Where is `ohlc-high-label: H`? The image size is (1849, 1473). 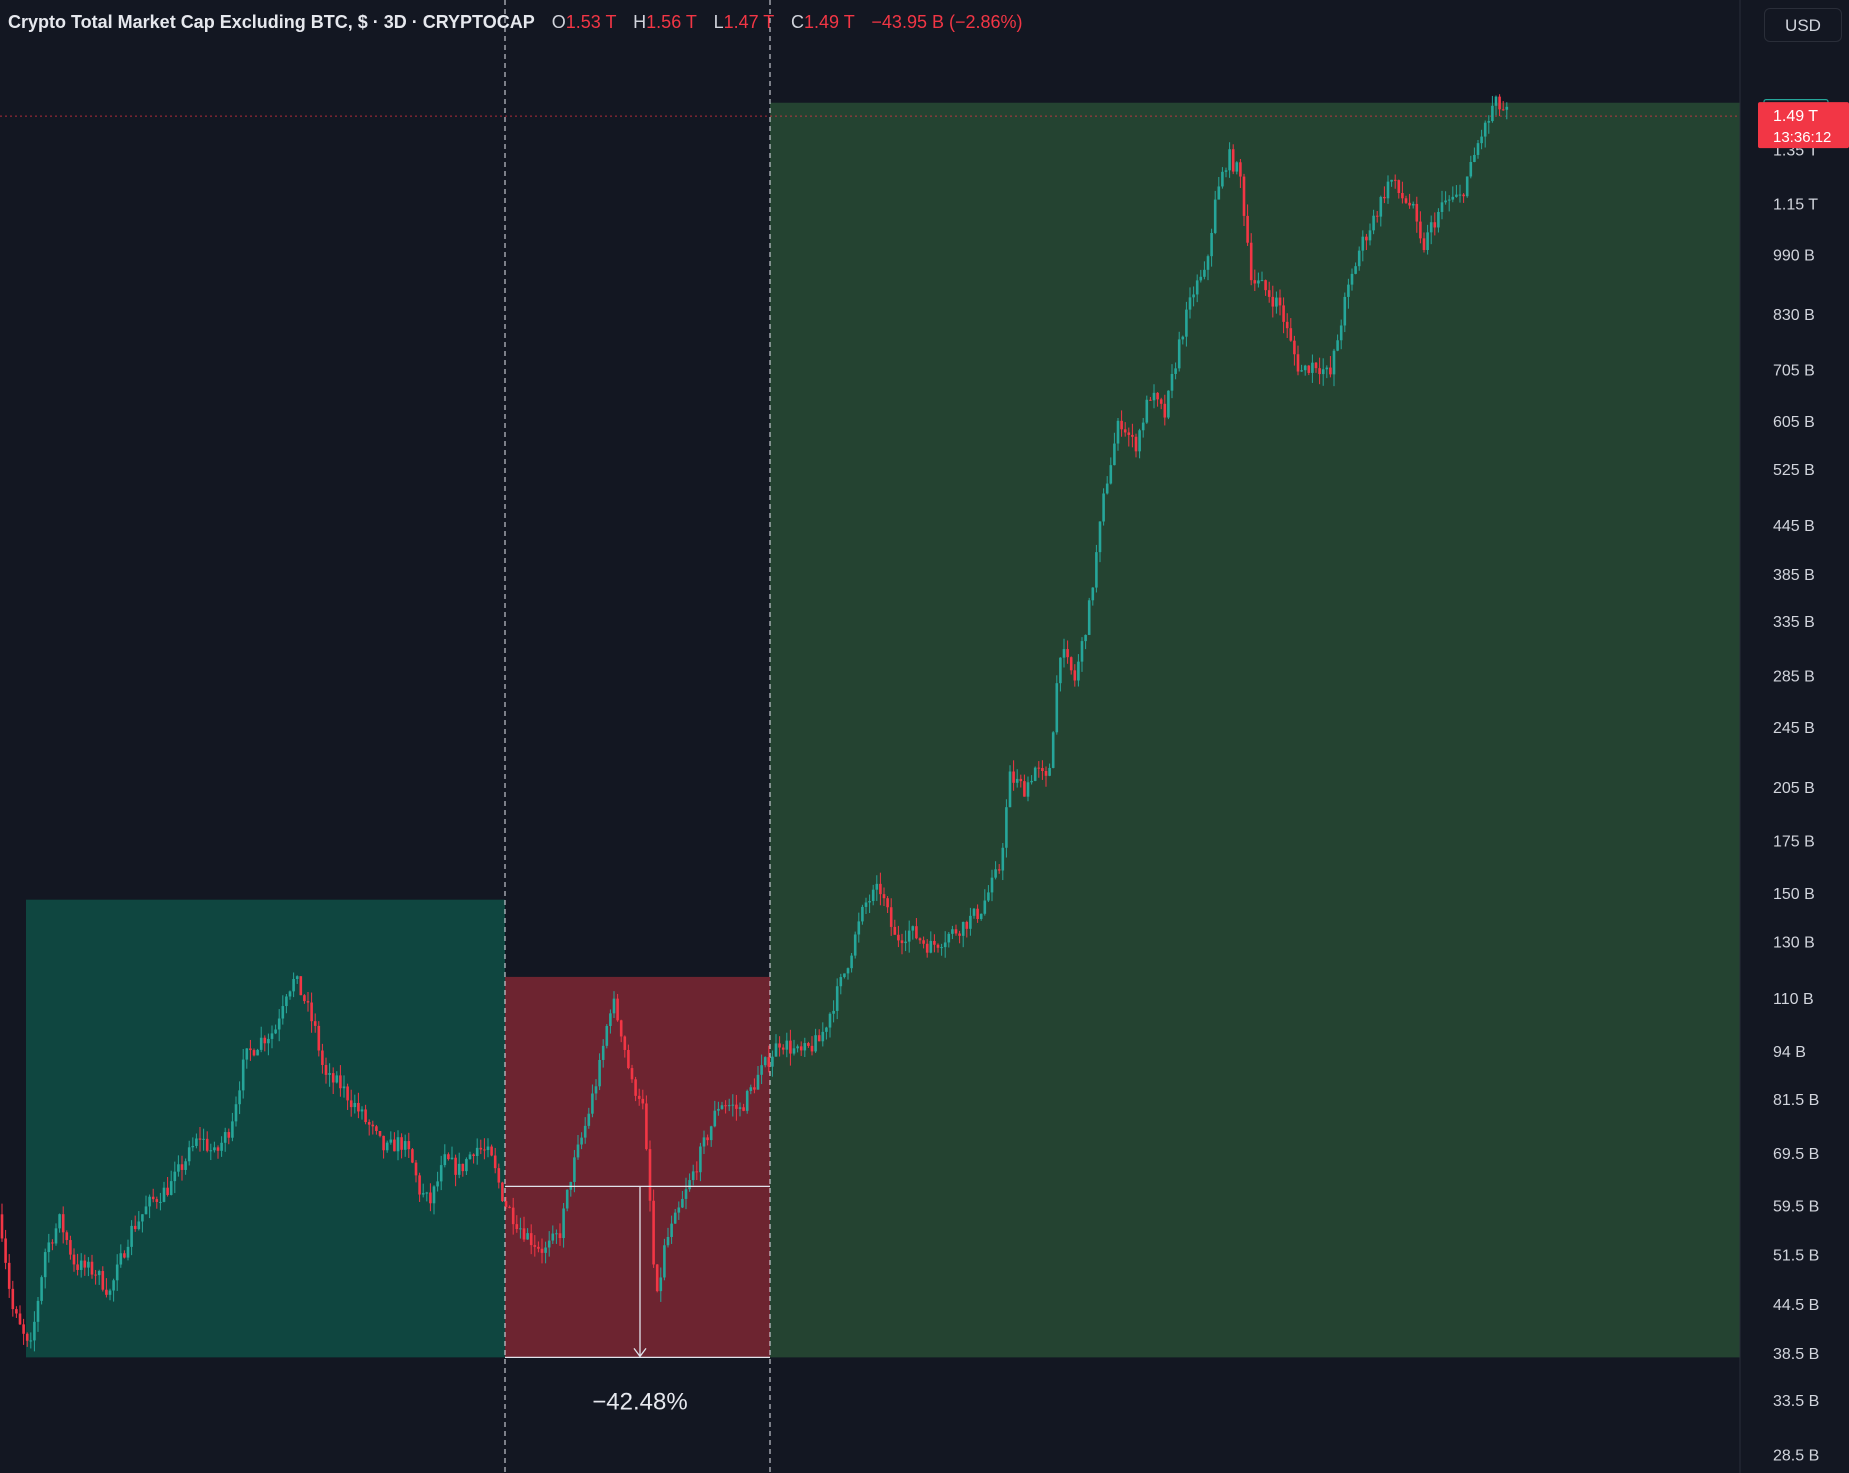 ohlc-high-label: H is located at coordinates (640, 22).